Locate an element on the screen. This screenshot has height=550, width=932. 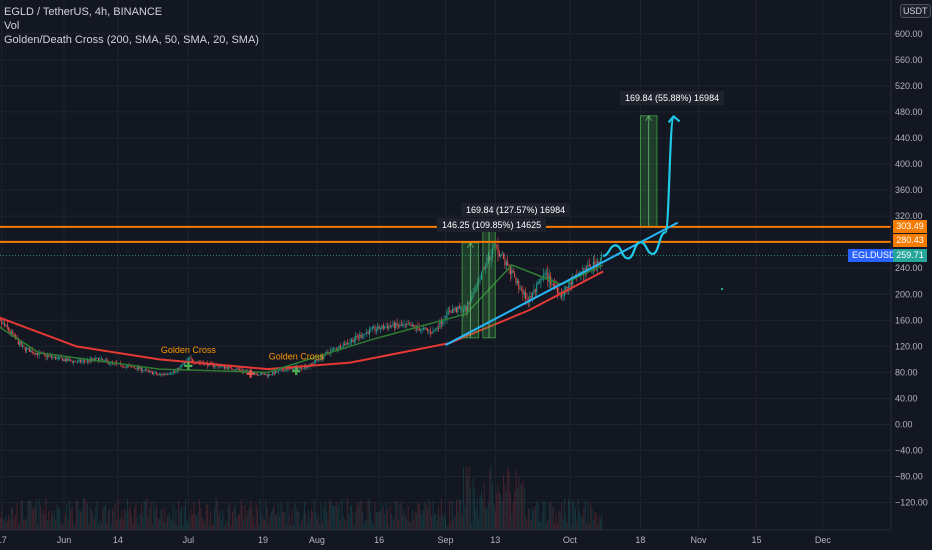
time-axis is located at coordinates (466, 540).